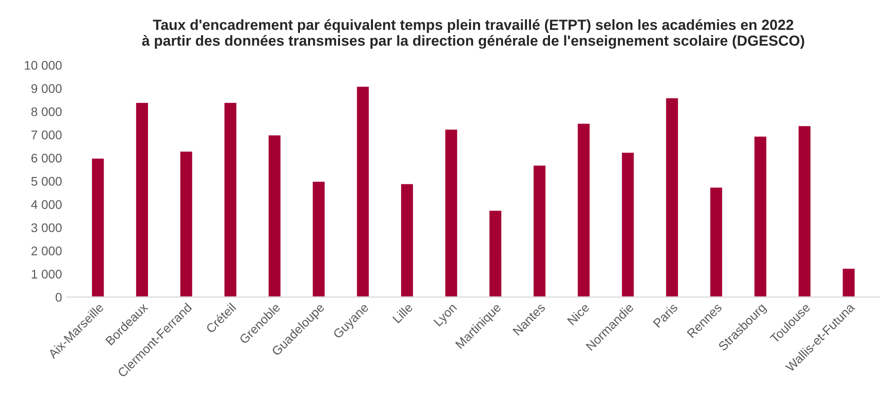 This screenshot has width=893, height=407. Describe the element at coordinates (46, 88) in the screenshot. I see `y-tick-label: 9 000` at that location.